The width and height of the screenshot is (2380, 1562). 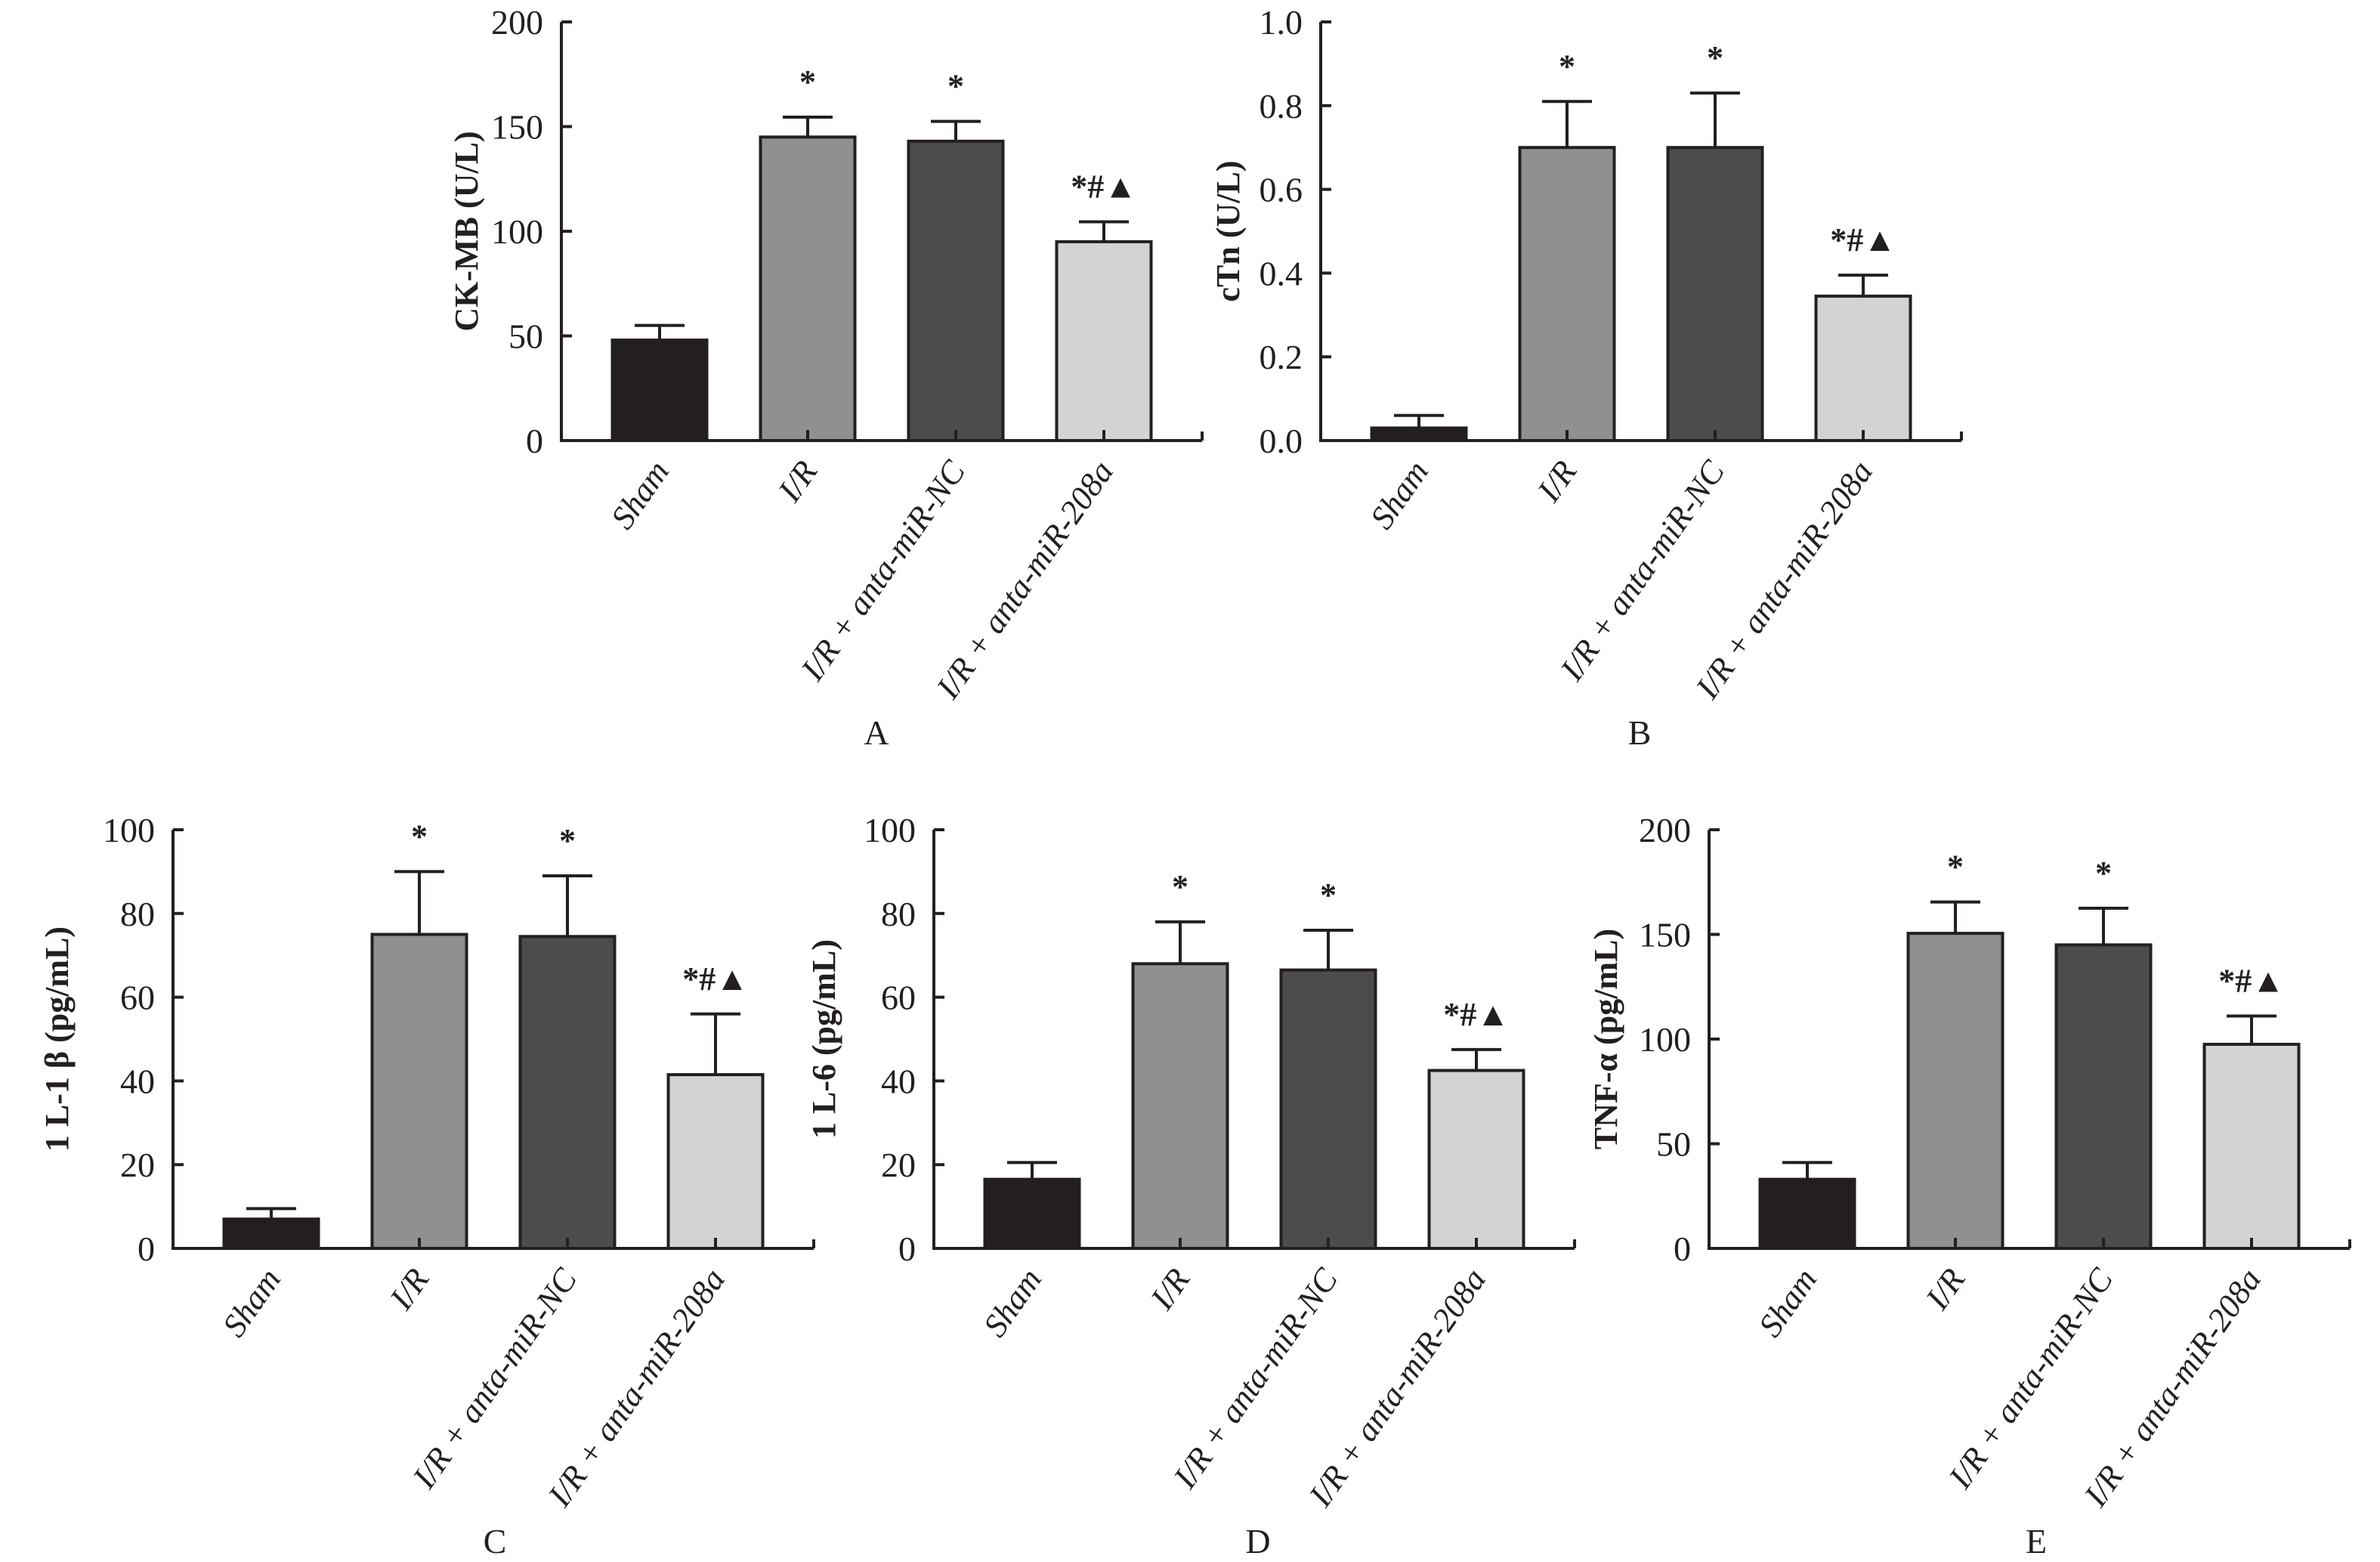 What do you see at coordinates (466, 231) in the screenshot?
I see `y-axis-title: CK-MB (U/L)` at bounding box center [466, 231].